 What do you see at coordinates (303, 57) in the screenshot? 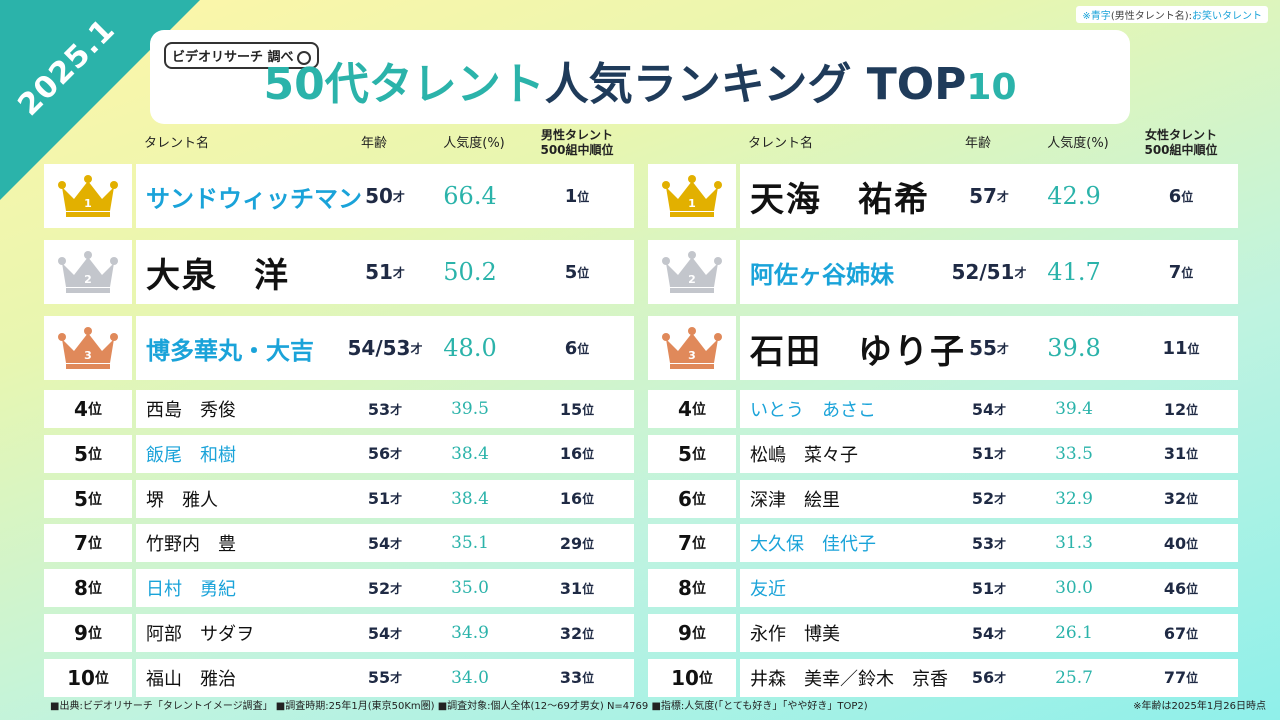
I see `magnifier-icon` at bounding box center [303, 57].